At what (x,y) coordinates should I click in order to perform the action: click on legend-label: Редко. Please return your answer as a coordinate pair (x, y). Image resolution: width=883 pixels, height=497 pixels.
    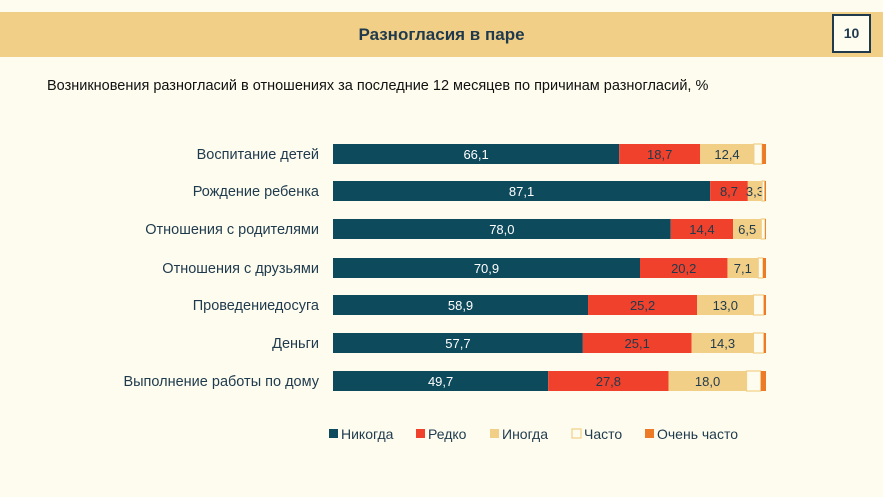
    Looking at the image, I should click on (447, 434).